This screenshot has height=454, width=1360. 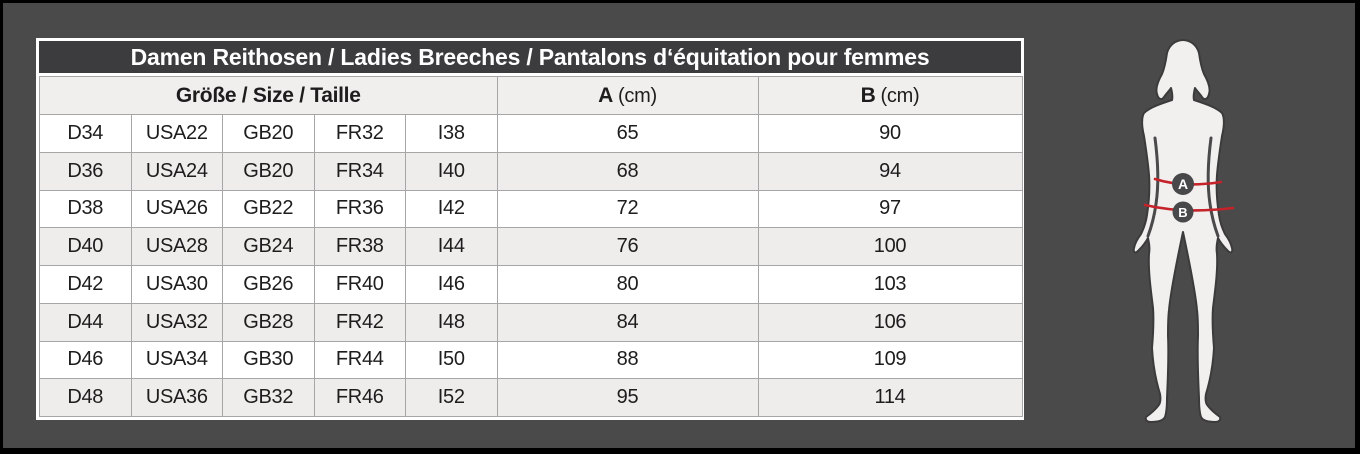 I want to click on table-row: D42 USA30 GB26 FR40 I46 80 103, so click(x=531, y=284).